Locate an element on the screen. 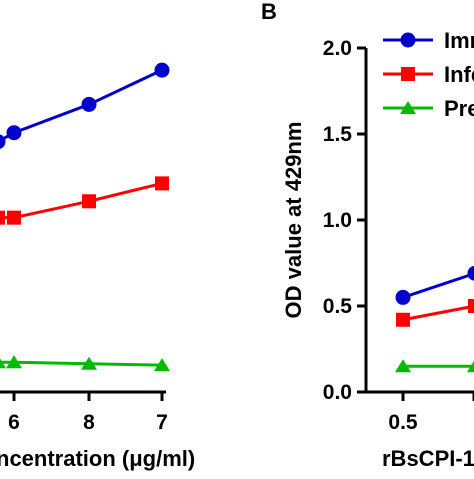  panel-b-series is located at coordinates (434, 314).